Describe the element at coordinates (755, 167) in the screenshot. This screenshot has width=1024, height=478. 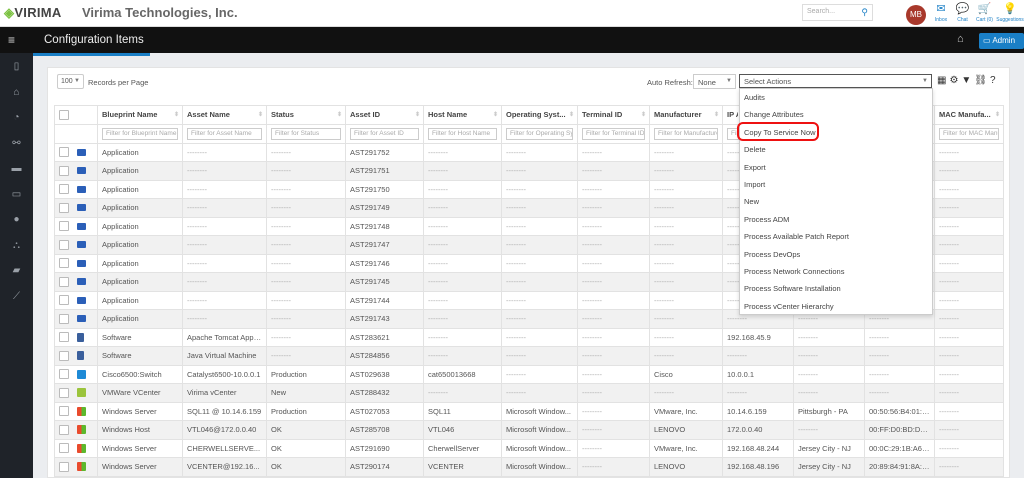
I see `menu-item-export: Export` at that location.